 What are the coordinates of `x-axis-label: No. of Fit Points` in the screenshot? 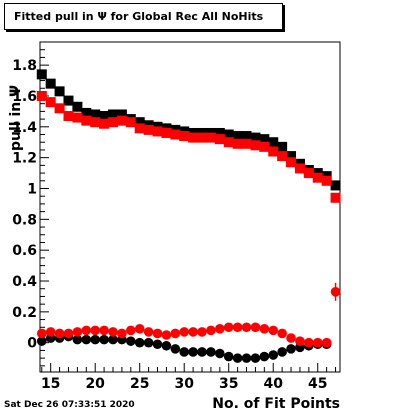 It's located at (276, 404).